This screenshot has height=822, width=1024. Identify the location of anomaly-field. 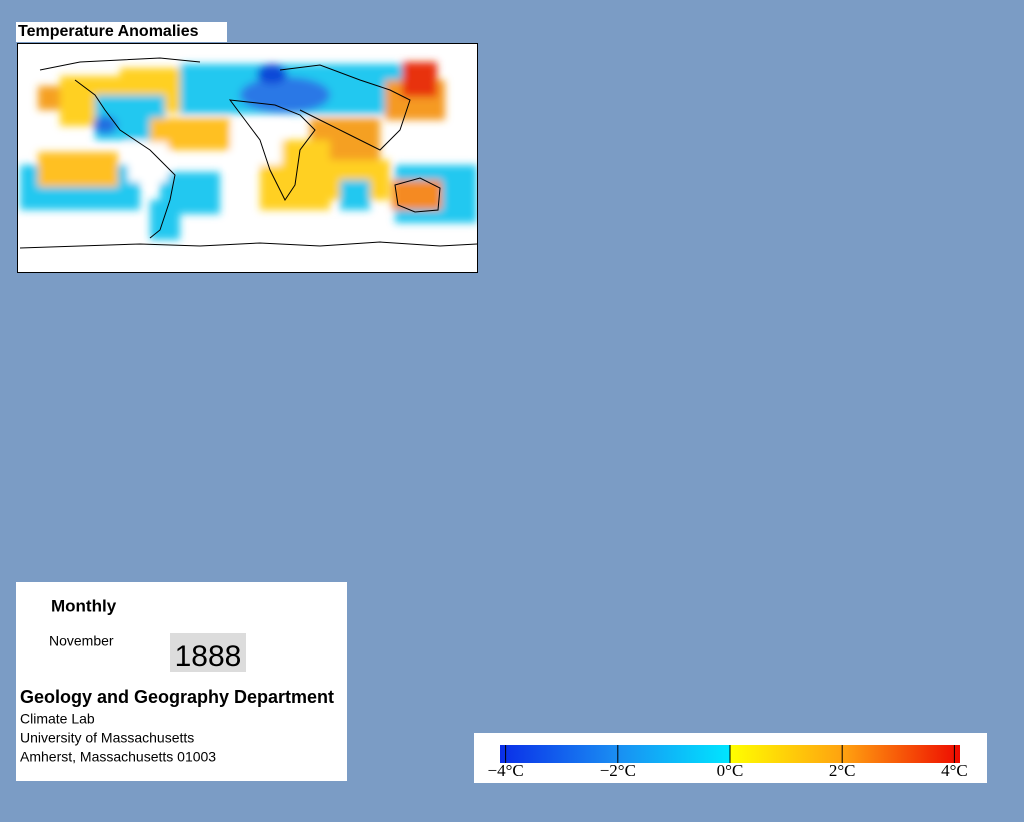
(248, 153).